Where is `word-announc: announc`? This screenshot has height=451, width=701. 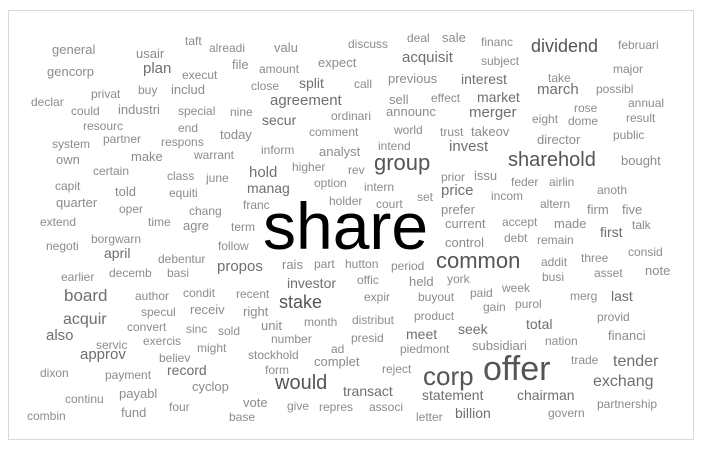
word-announc: announc is located at coordinates (411, 111).